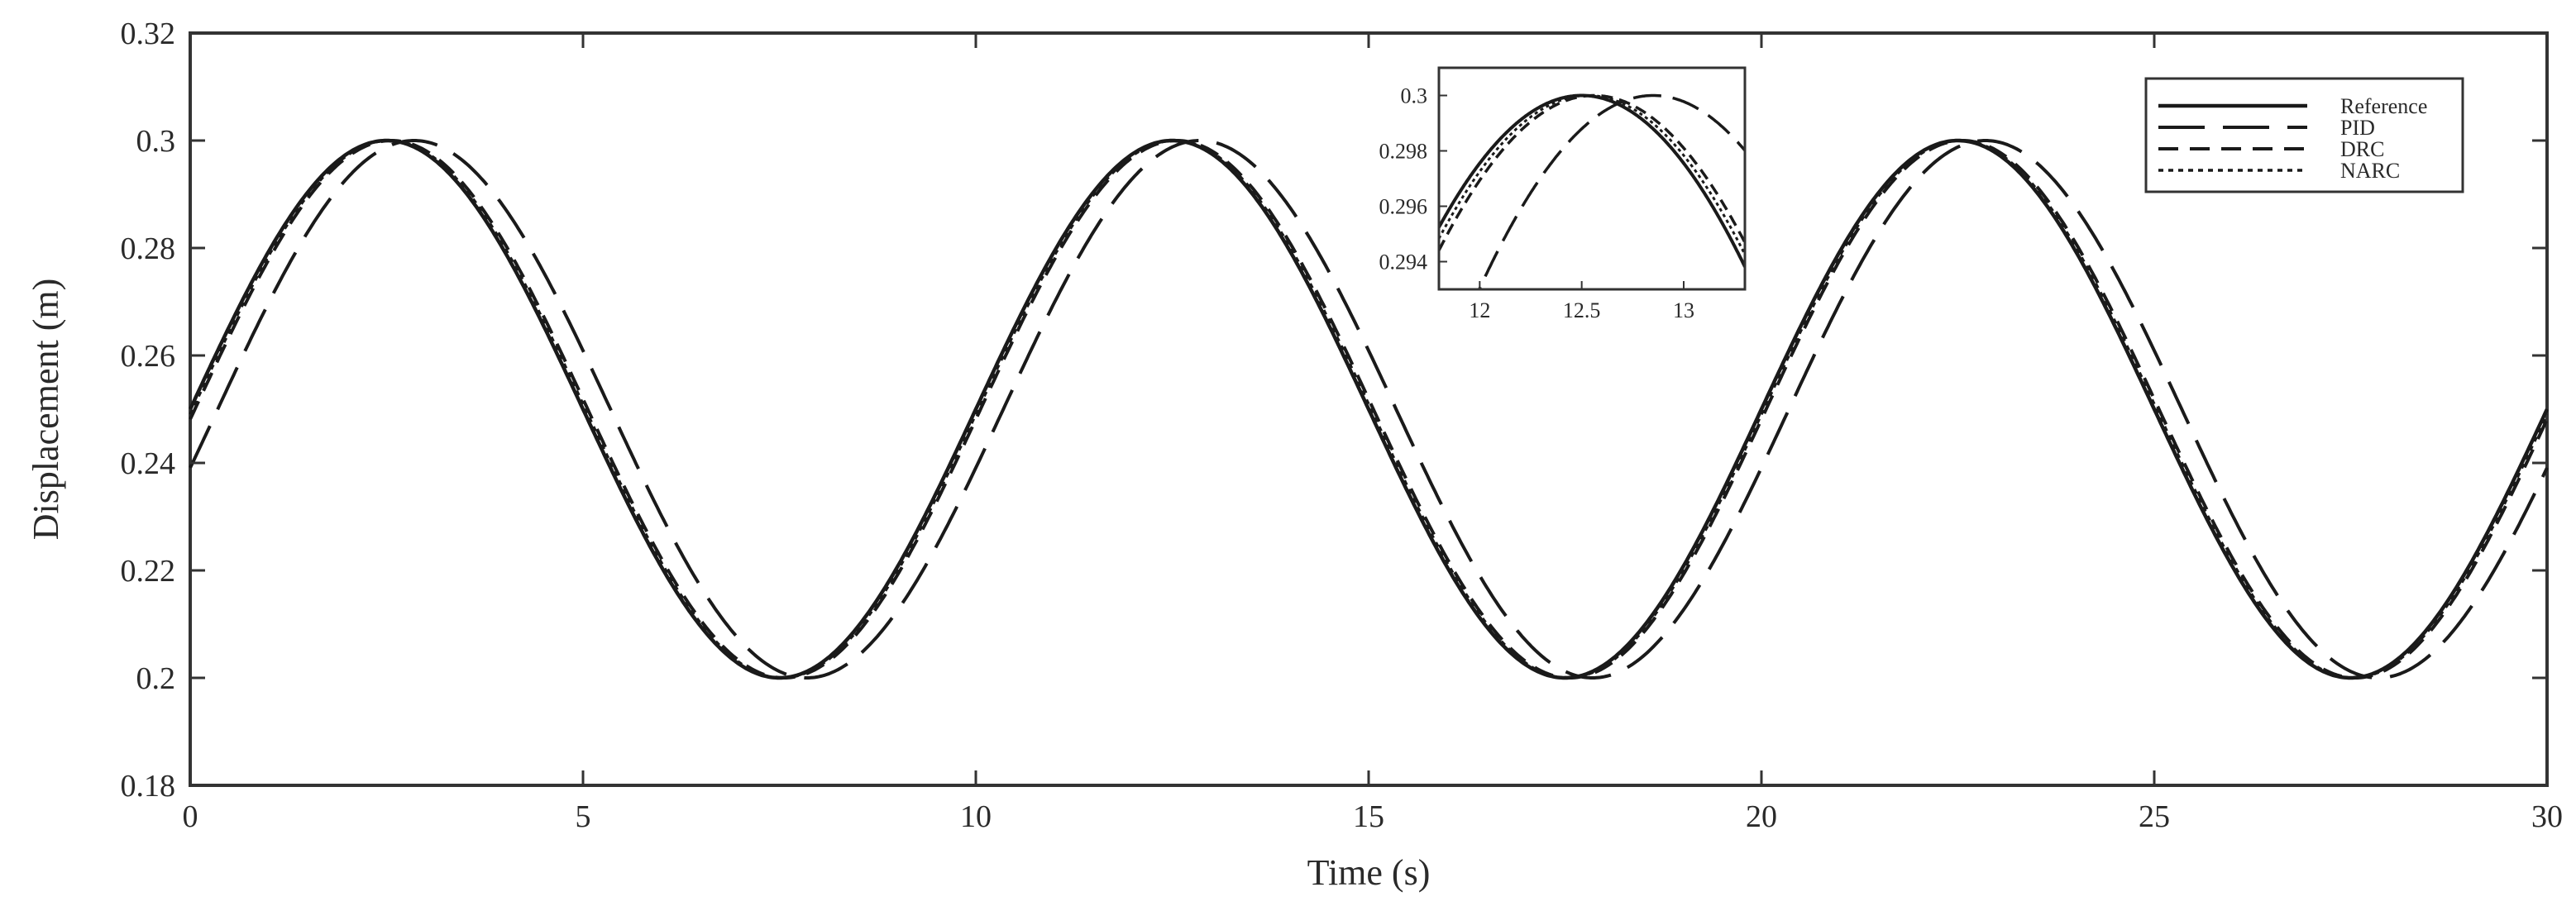  I want to click on inset-series-line-pid, so click(1611, 191).